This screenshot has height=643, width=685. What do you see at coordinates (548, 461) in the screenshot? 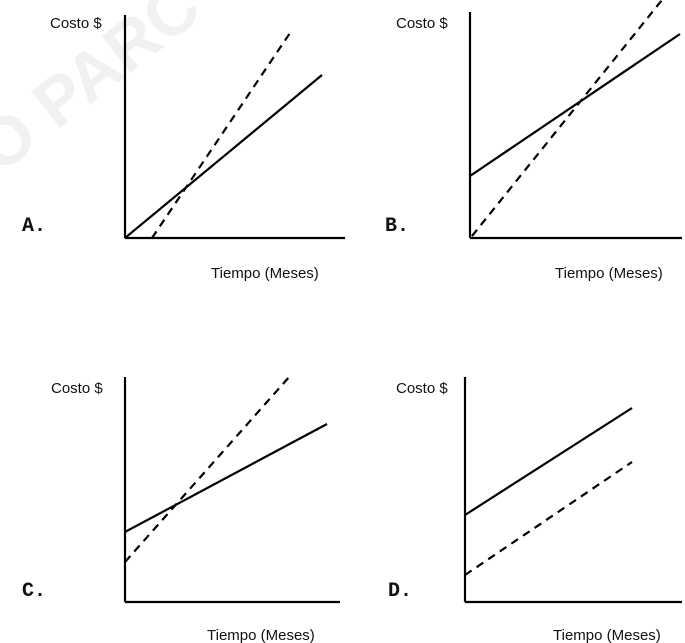
I see `solid-cost-line-d` at bounding box center [548, 461].